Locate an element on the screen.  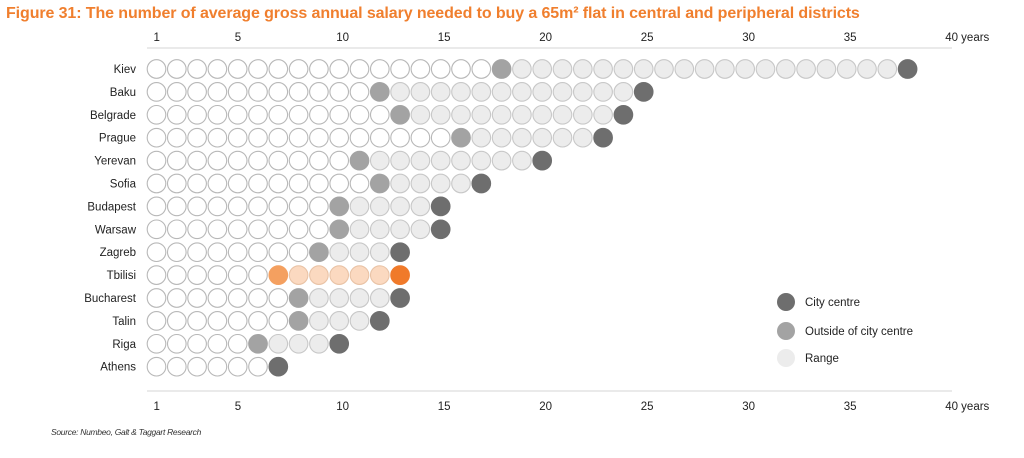
bottom-tick-label: 30 is located at coordinates (748, 407).